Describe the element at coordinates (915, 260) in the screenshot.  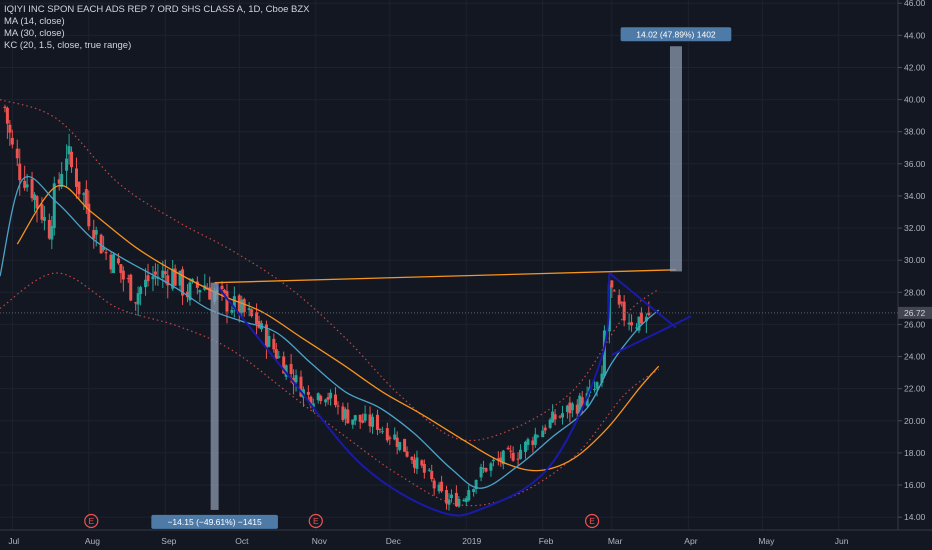
I see `y-tick-label: 30.00` at that location.